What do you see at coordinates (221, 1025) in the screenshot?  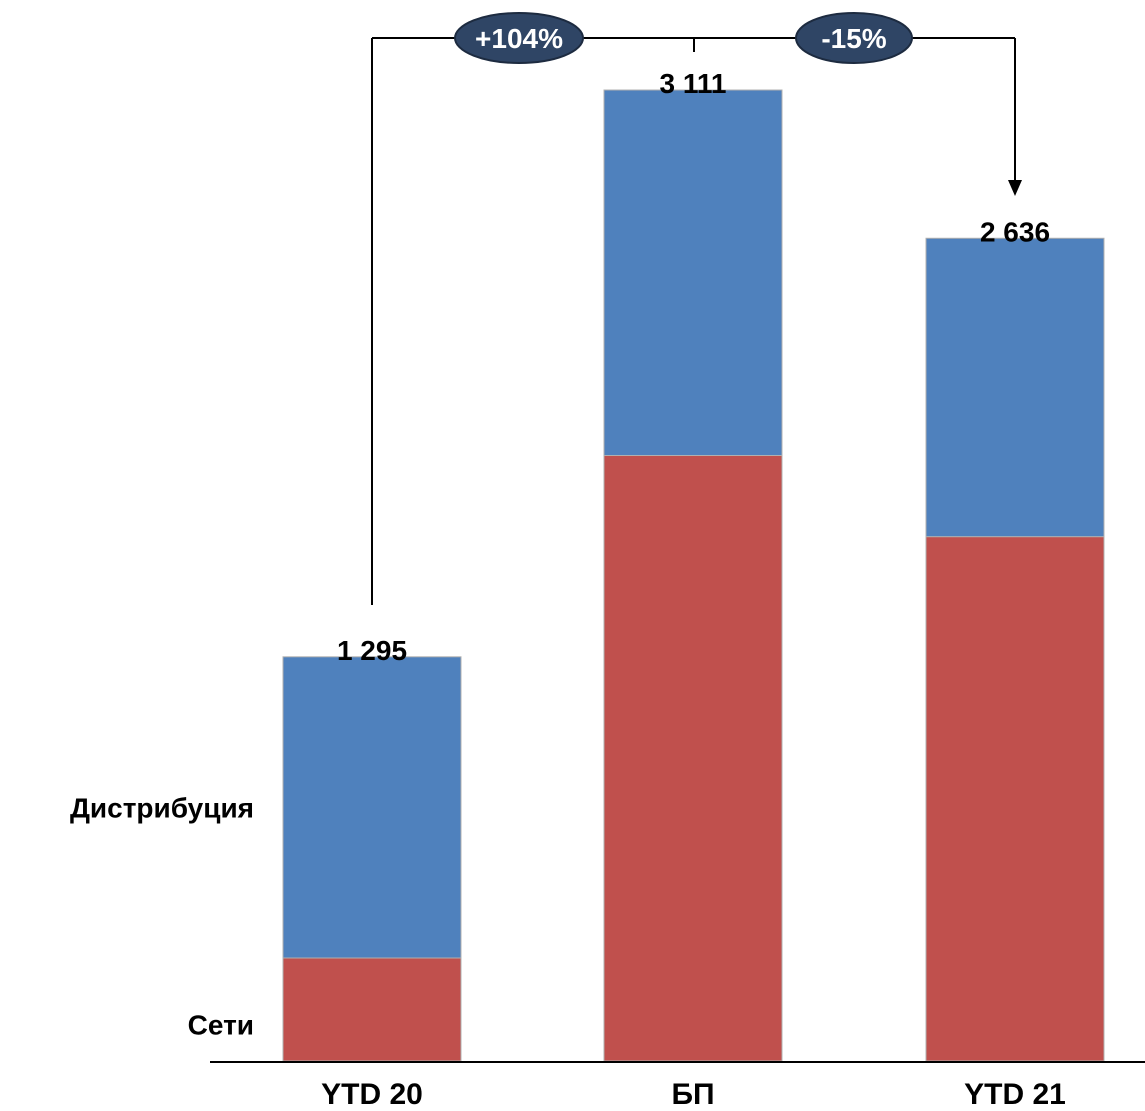 I see `series-label: Сети` at bounding box center [221, 1025].